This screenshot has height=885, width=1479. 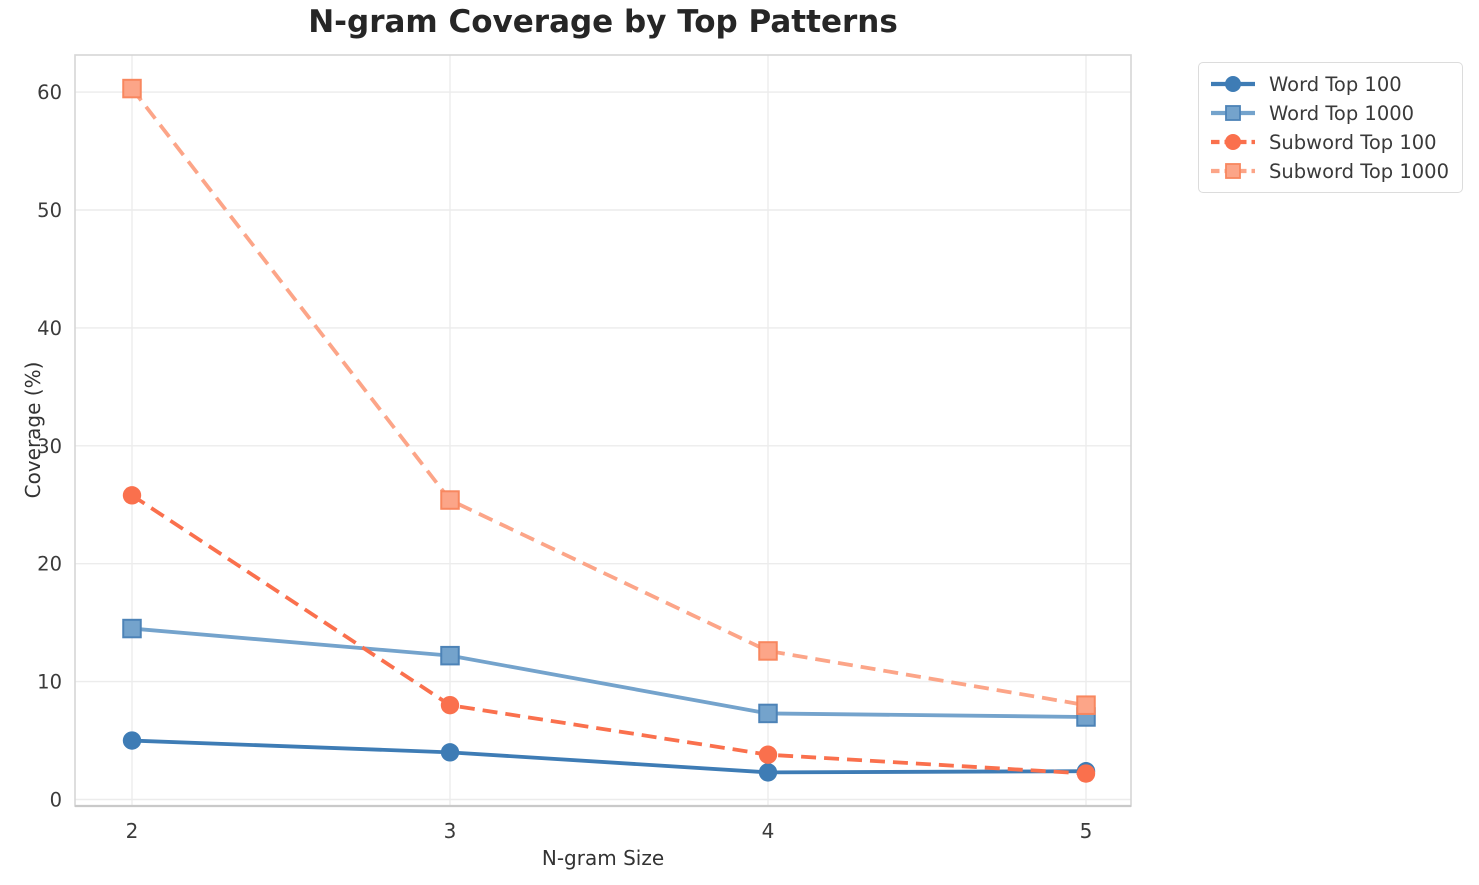 I want to click on y-axis-label: Coverage (%), so click(x=33, y=430).